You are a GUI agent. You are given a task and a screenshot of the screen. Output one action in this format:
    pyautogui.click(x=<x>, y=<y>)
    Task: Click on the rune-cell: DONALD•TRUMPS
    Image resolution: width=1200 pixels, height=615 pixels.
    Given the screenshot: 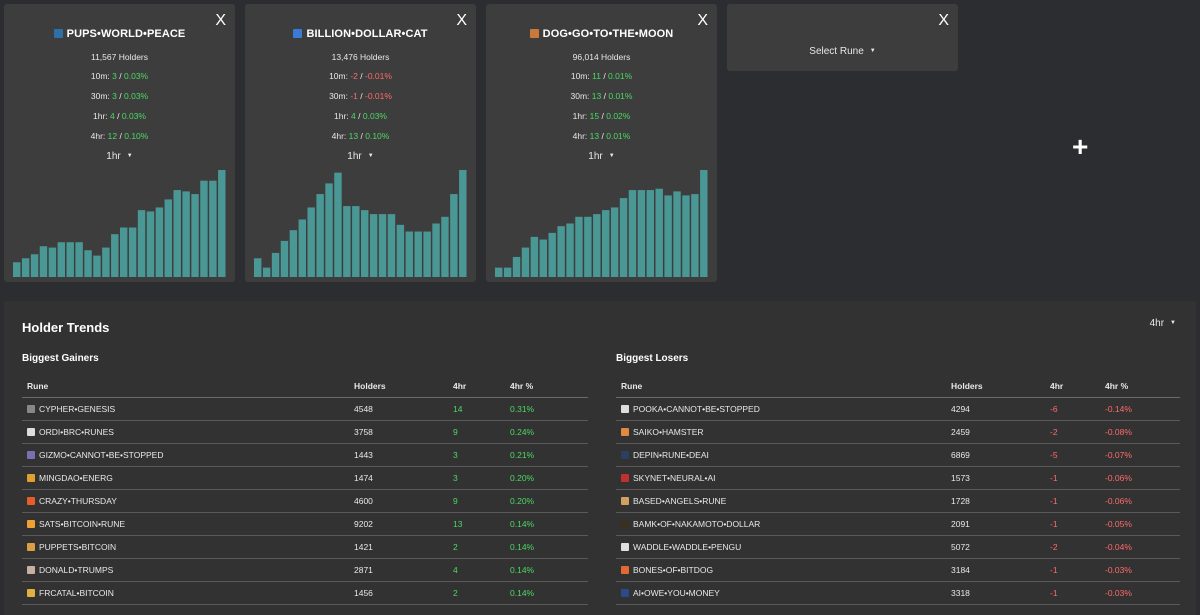 What is the action you would take?
    pyautogui.click(x=185, y=570)
    